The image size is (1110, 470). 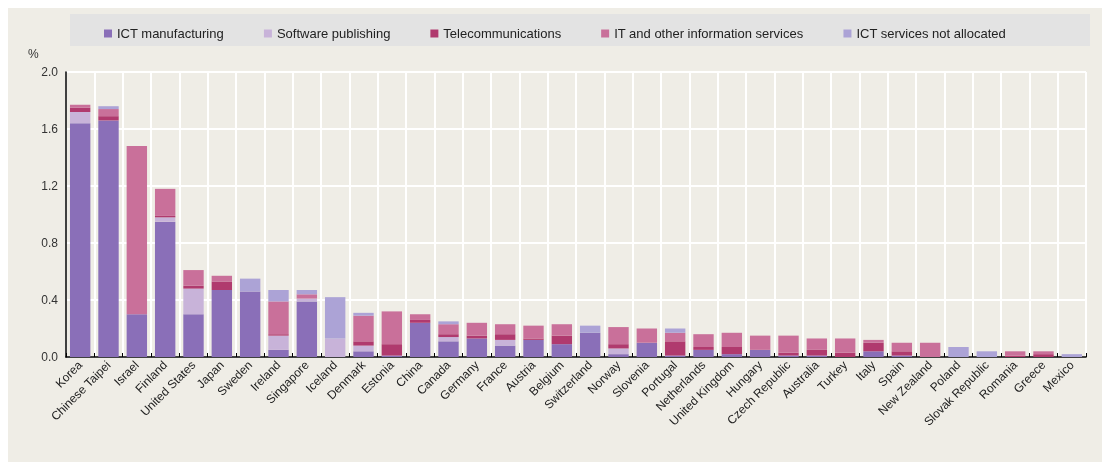 What do you see at coordinates (50, 186) in the screenshot?
I see `y-tick-label: 1.2` at bounding box center [50, 186].